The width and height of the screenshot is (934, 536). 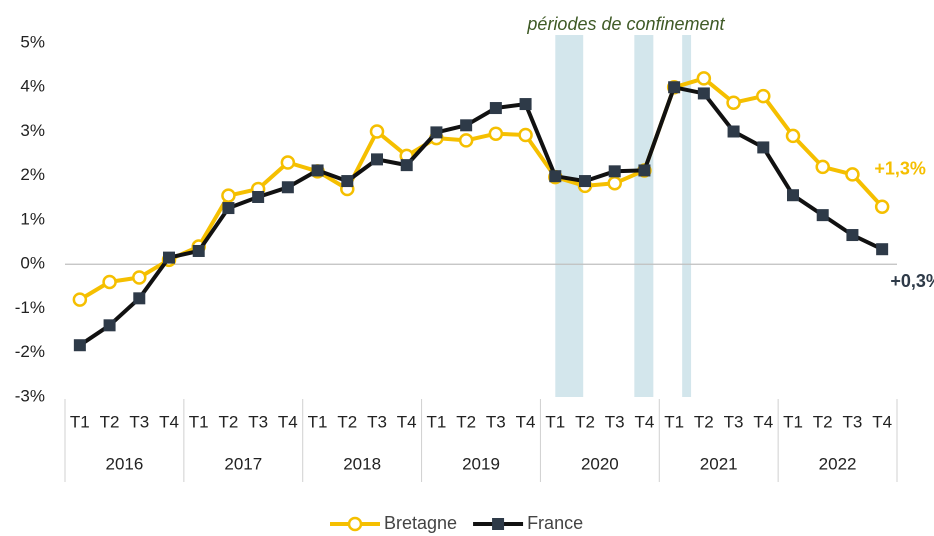 I want to click on y-tick-label: 1%, so click(x=32, y=218).